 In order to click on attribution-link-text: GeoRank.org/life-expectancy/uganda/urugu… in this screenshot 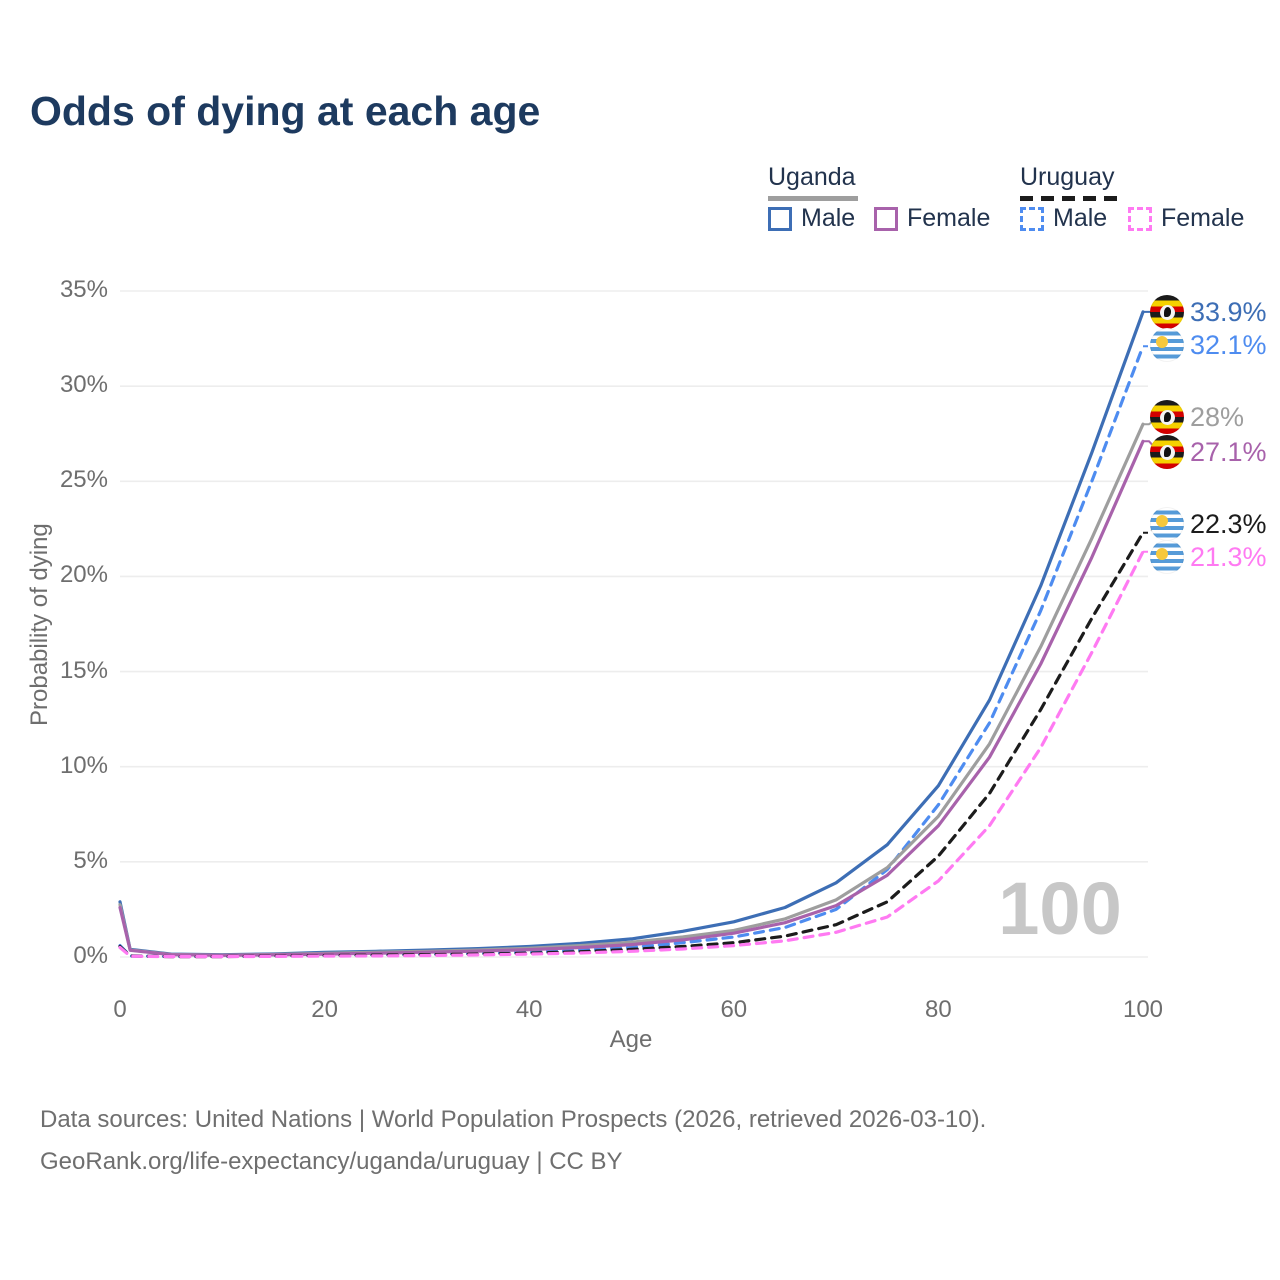, I will do `click(331, 1161)`.